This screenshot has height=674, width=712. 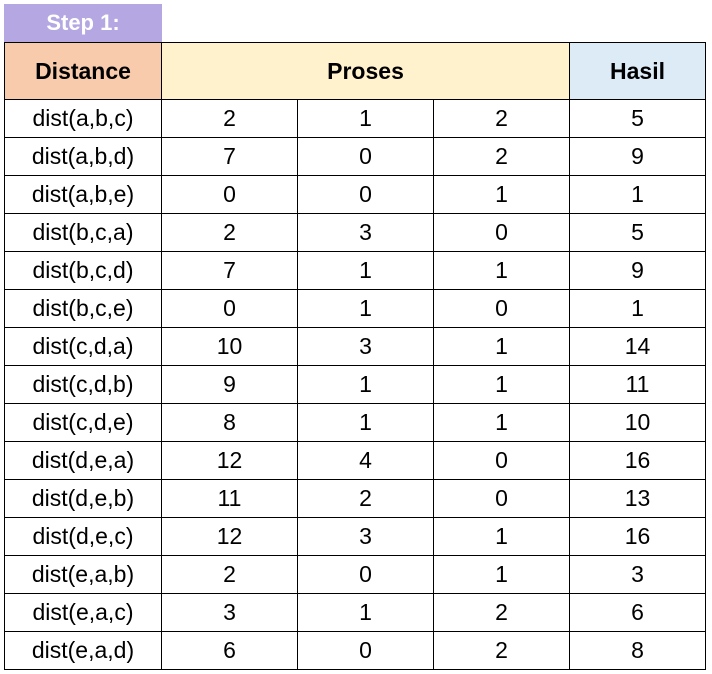 I want to click on table-row: dist(b,c,d) 7 1 1 9, so click(x=355, y=270).